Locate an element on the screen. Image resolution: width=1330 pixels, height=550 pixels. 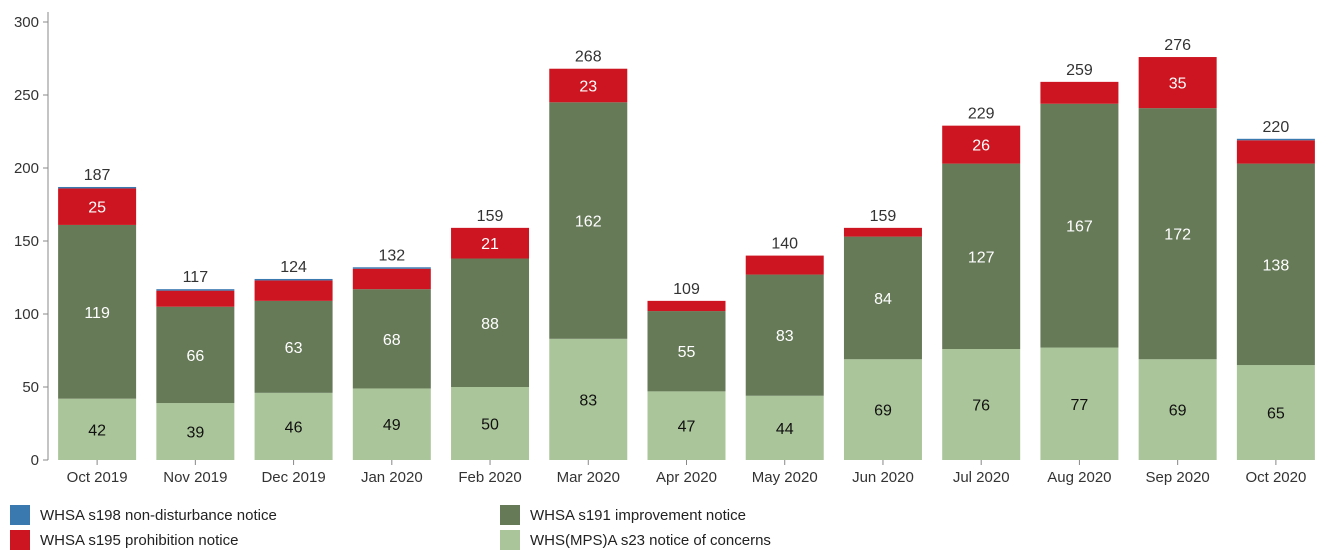
x-tick-label: Oct 2020 is located at coordinates (1275, 477).